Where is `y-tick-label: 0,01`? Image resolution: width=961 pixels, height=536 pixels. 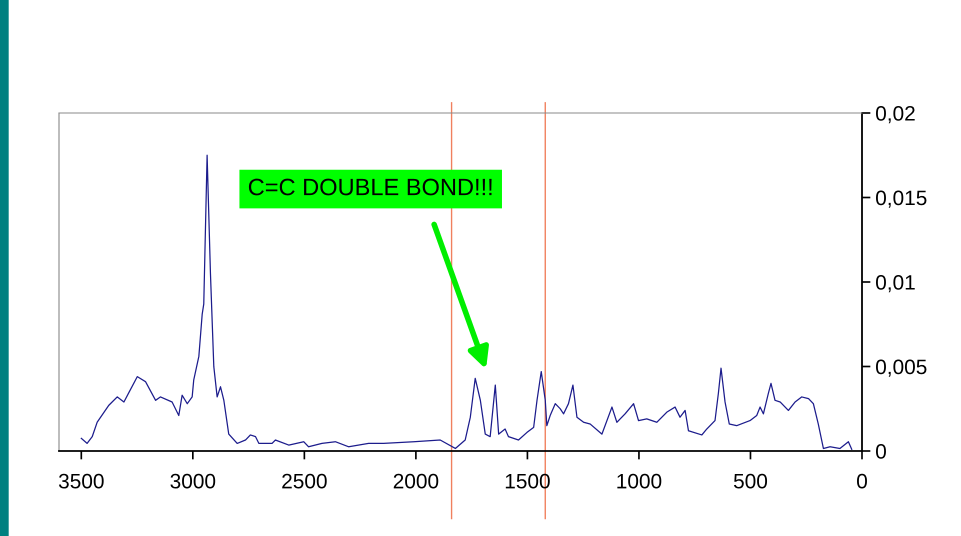 y-tick-label: 0,01 is located at coordinates (895, 283).